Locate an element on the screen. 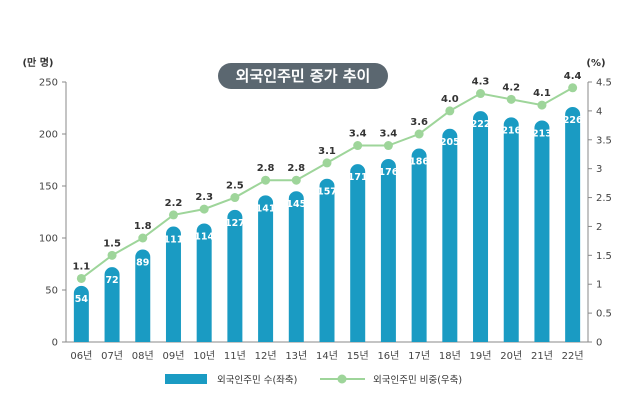 The width and height of the screenshot is (640, 401). x-tick-label: 21년 is located at coordinates (542, 356).